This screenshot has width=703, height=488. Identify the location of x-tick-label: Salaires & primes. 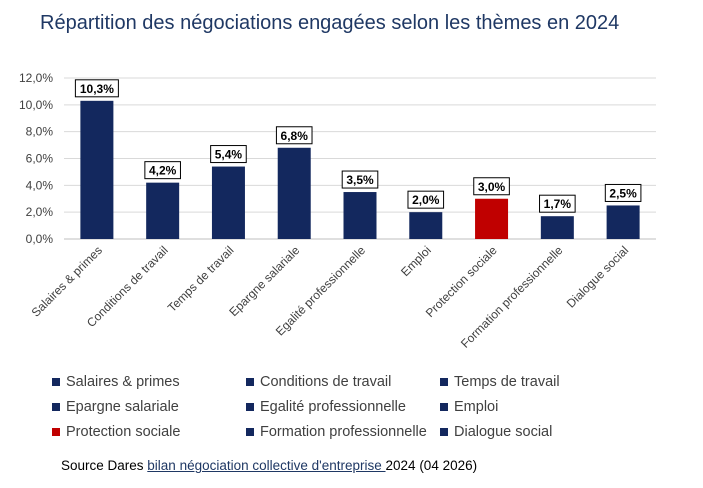
(67, 281).